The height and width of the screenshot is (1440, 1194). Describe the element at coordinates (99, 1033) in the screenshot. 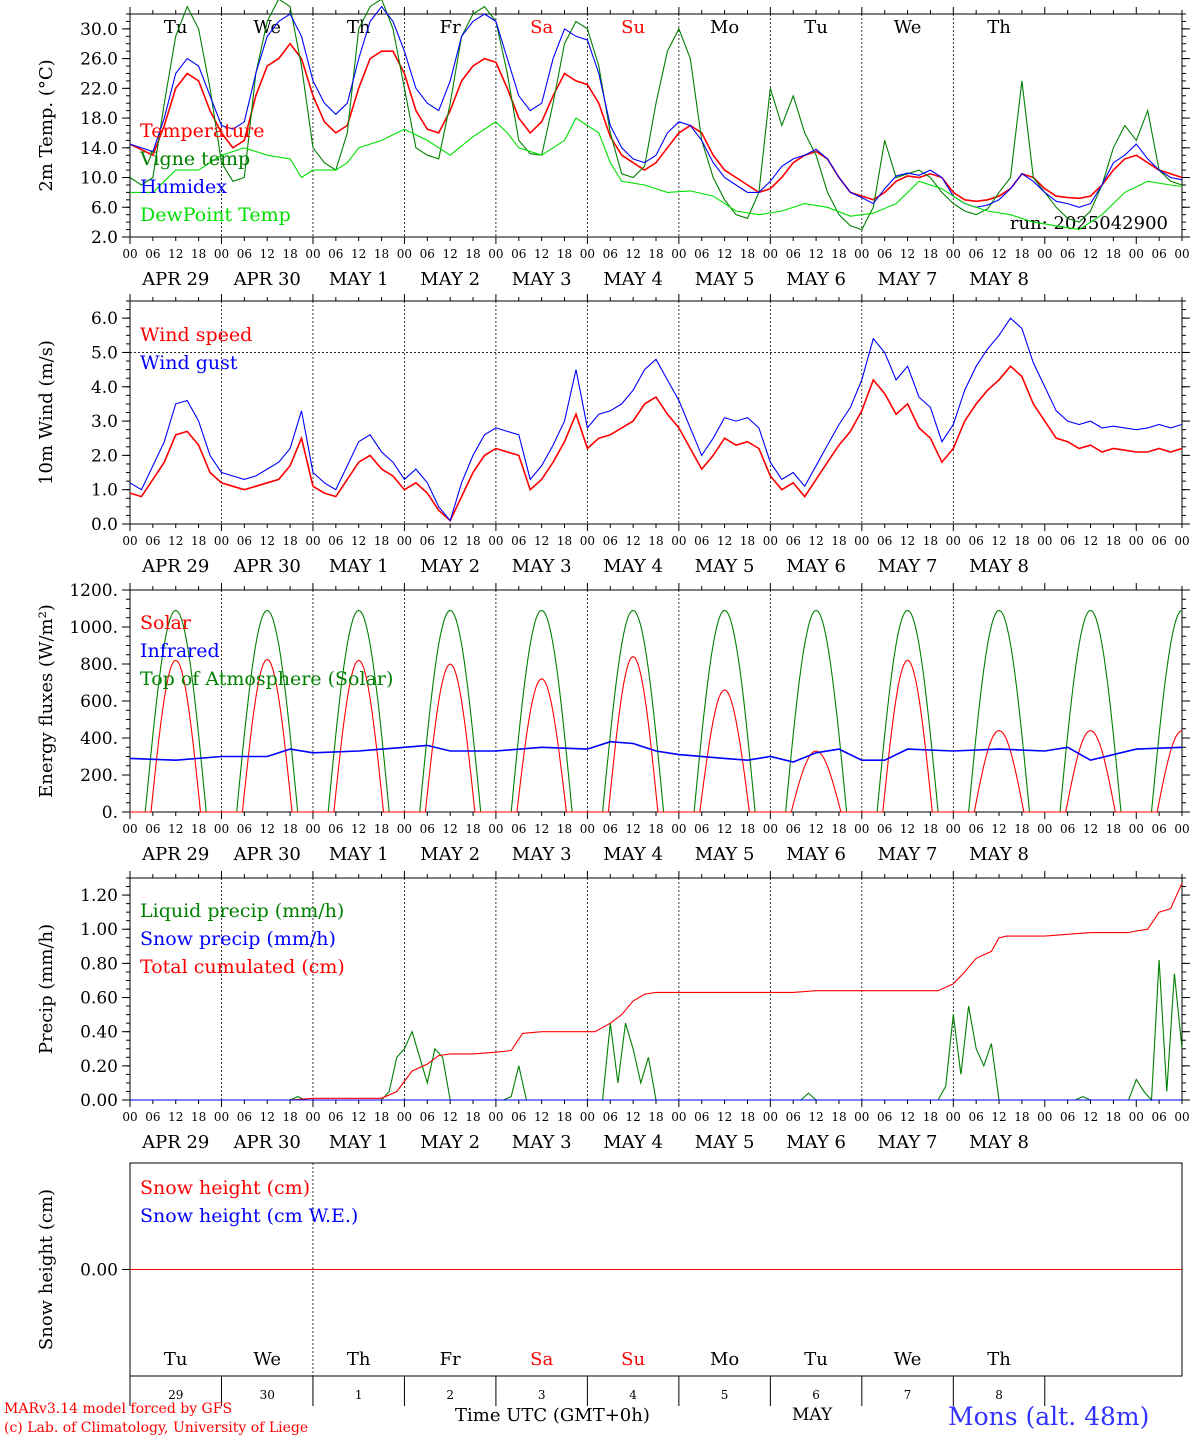

I see `y-tick-label: 0.40` at that location.